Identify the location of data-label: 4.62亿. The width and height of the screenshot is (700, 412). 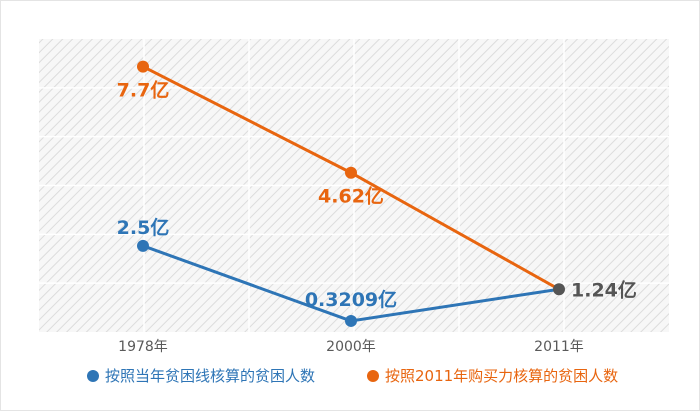
(351, 196).